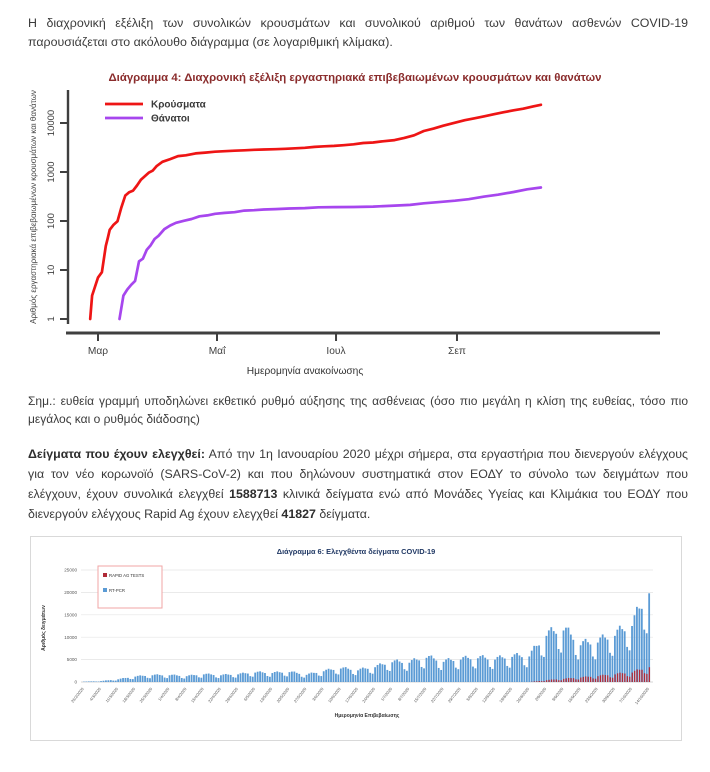  What do you see at coordinates (70, 592) in the screenshot?
I see `svg-text: 20000` at bounding box center [70, 592].